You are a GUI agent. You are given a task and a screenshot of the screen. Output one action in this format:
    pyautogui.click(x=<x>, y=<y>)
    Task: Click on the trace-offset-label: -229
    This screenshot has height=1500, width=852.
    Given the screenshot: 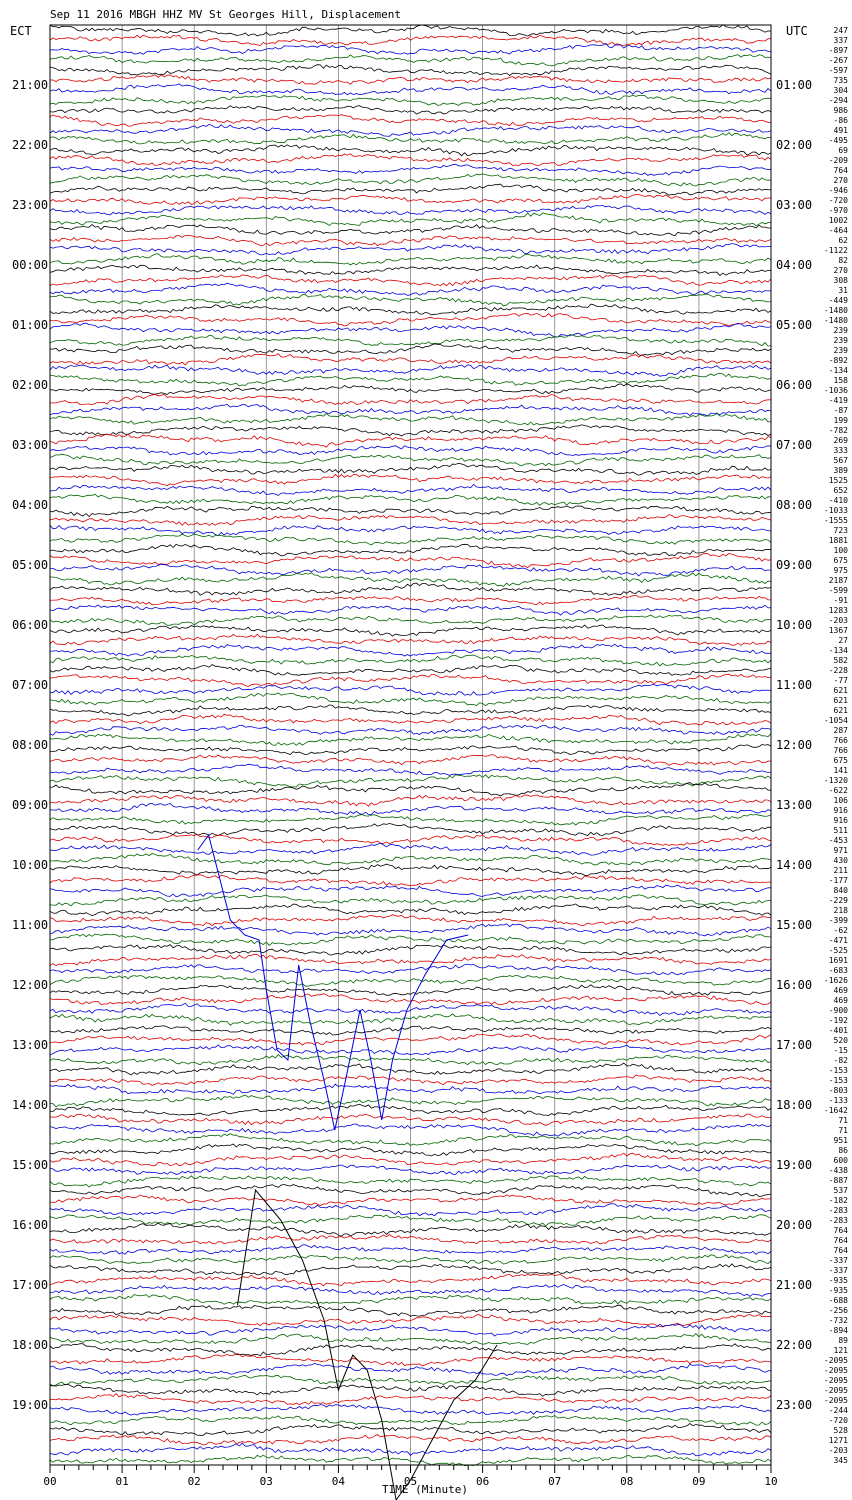 What is the action you would take?
    pyautogui.click(x=838, y=900)
    